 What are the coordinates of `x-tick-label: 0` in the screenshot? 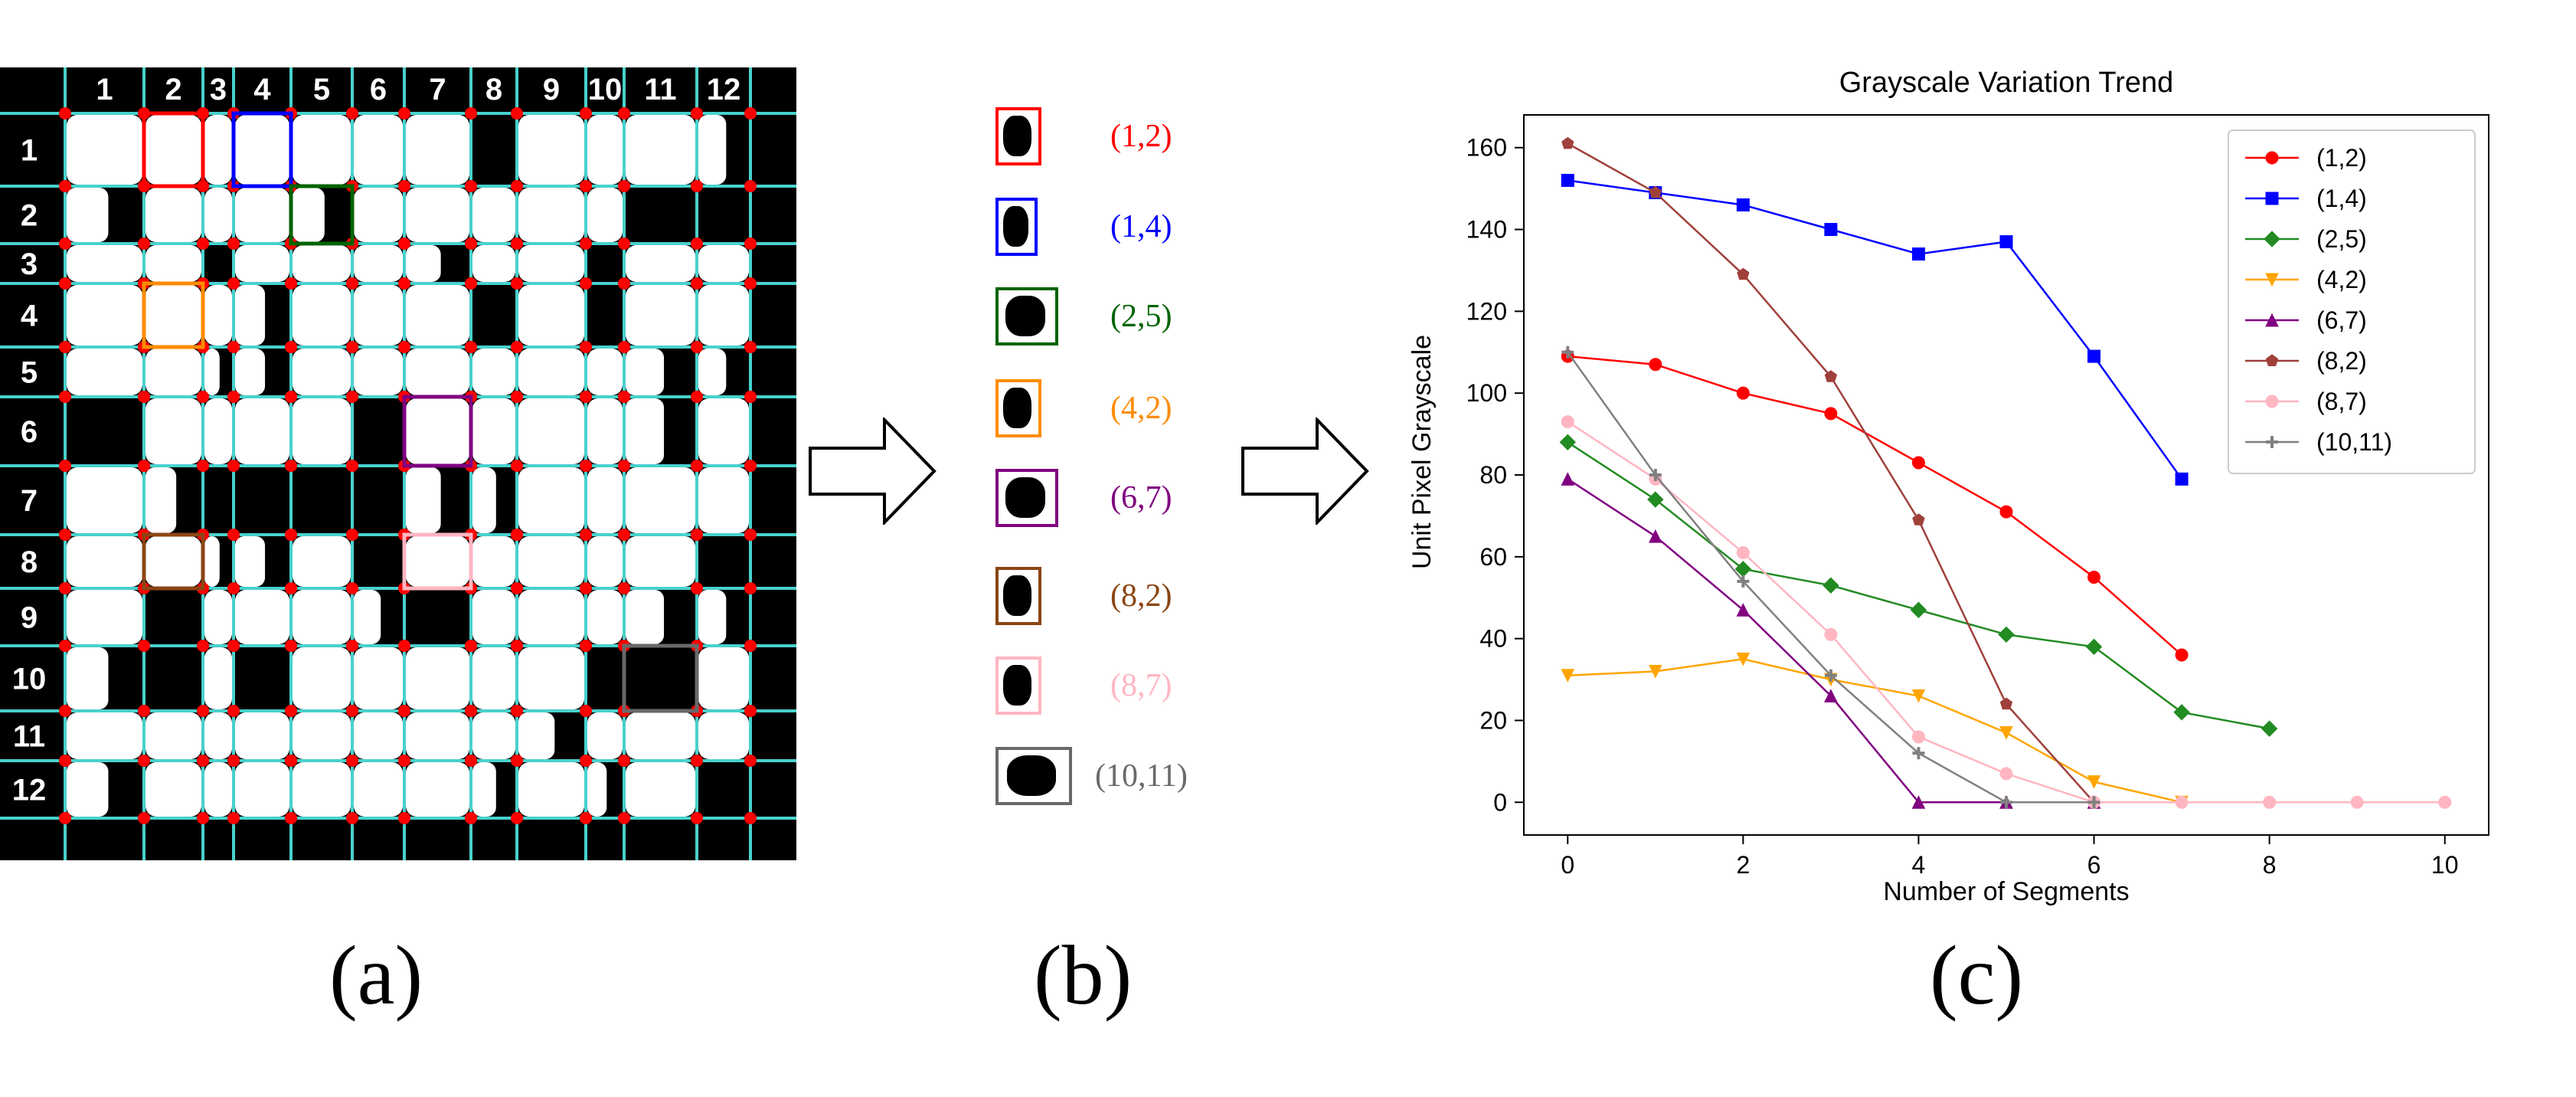 It's located at (1567, 865).